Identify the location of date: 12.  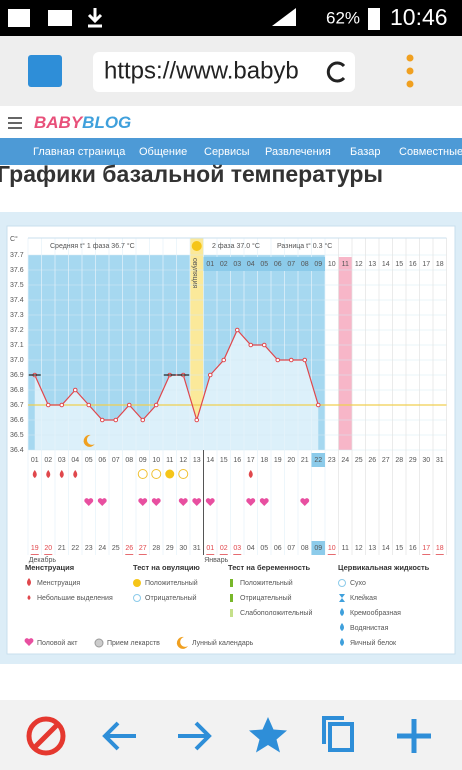
(359, 548).